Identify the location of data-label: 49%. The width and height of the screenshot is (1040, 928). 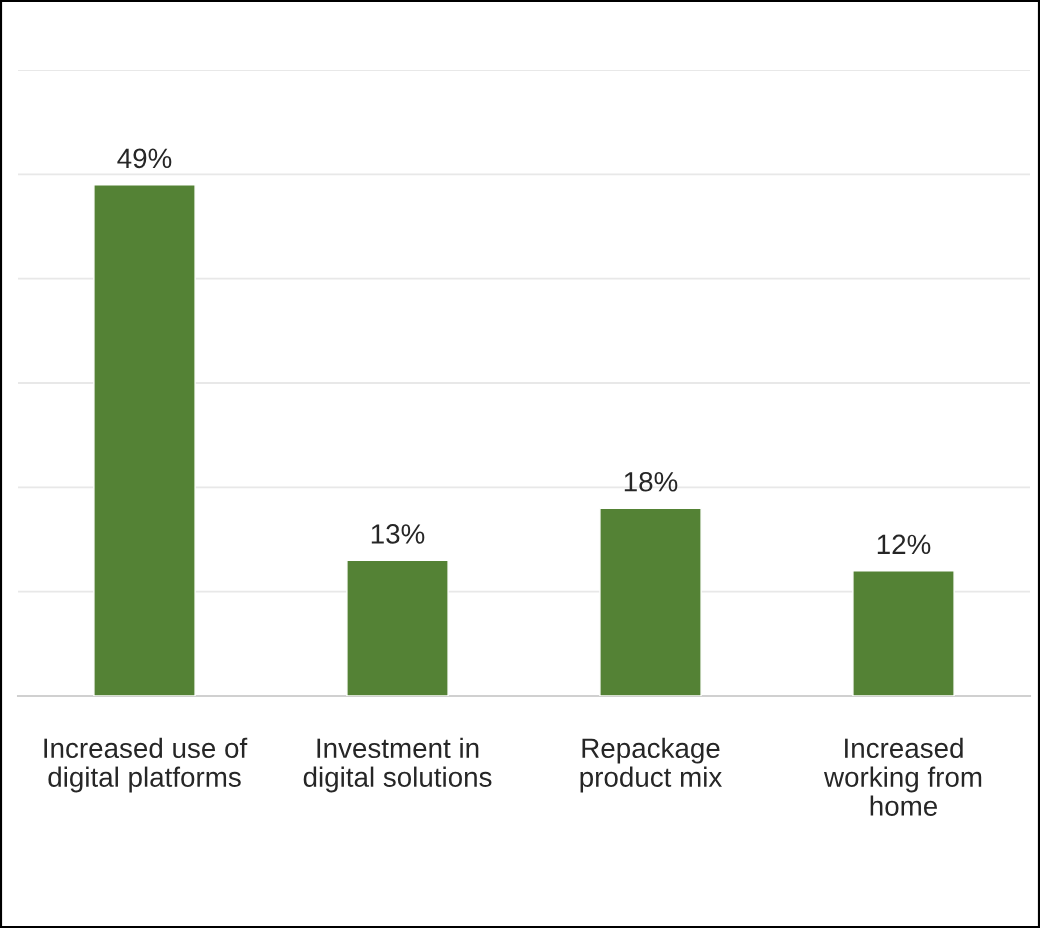
(144, 158).